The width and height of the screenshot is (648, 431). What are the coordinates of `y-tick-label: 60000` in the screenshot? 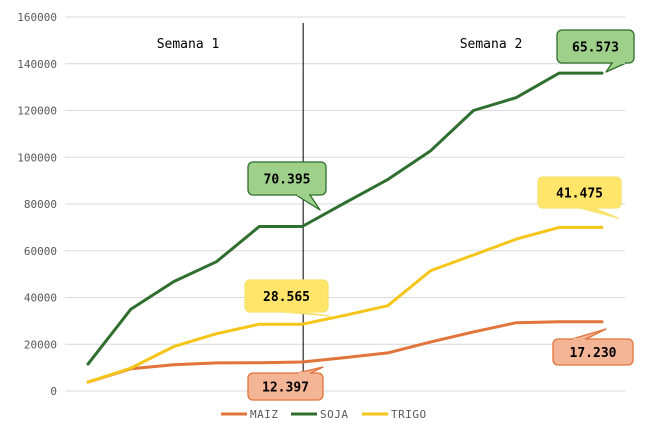 It's located at (40, 251).